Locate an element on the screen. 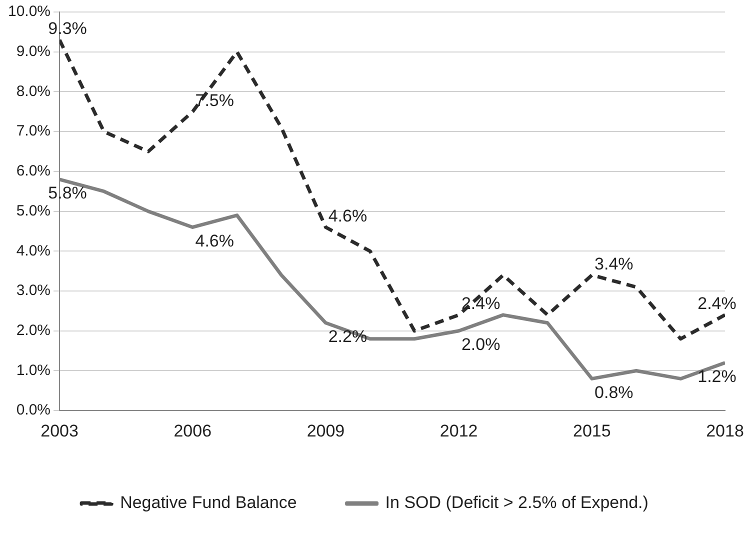 The image size is (755, 542). y-tick-label: 7.0% is located at coordinates (33, 131).